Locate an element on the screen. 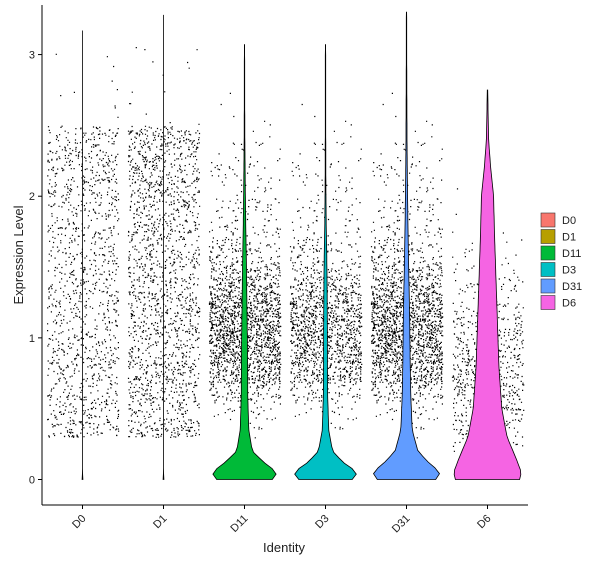 The image size is (600, 568). x-tick-label: D31 is located at coordinates (401, 524).